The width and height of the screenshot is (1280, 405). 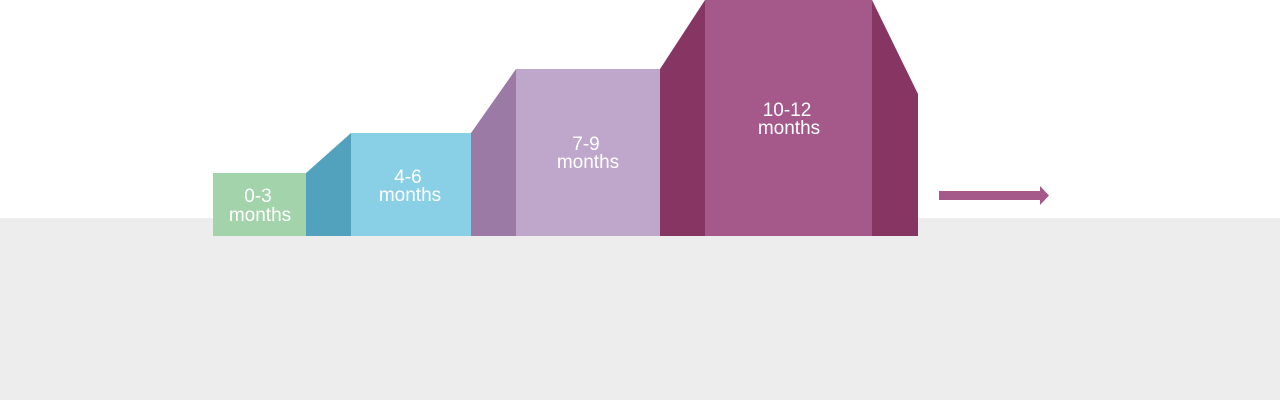 I want to click on step-0-3-months: 0-3 months, so click(x=259, y=204).